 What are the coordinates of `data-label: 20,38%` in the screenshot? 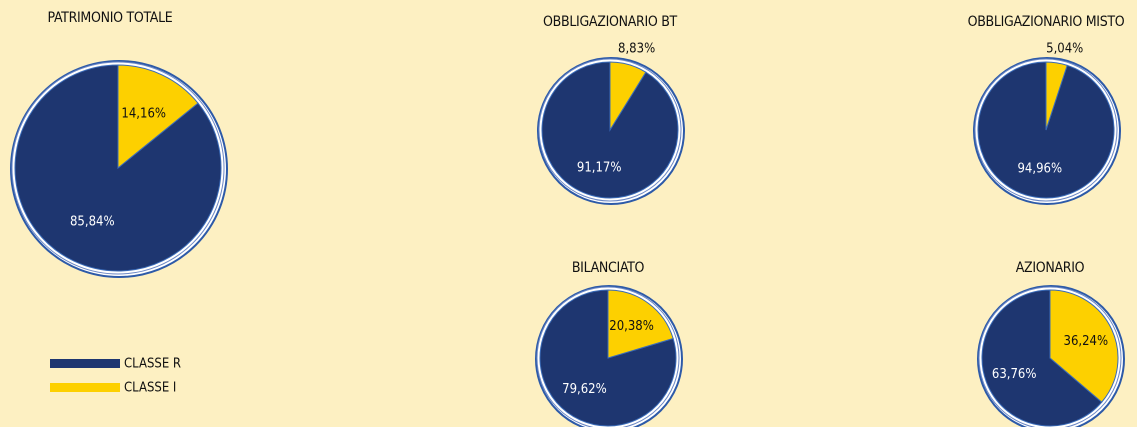 It's located at (631, 326).